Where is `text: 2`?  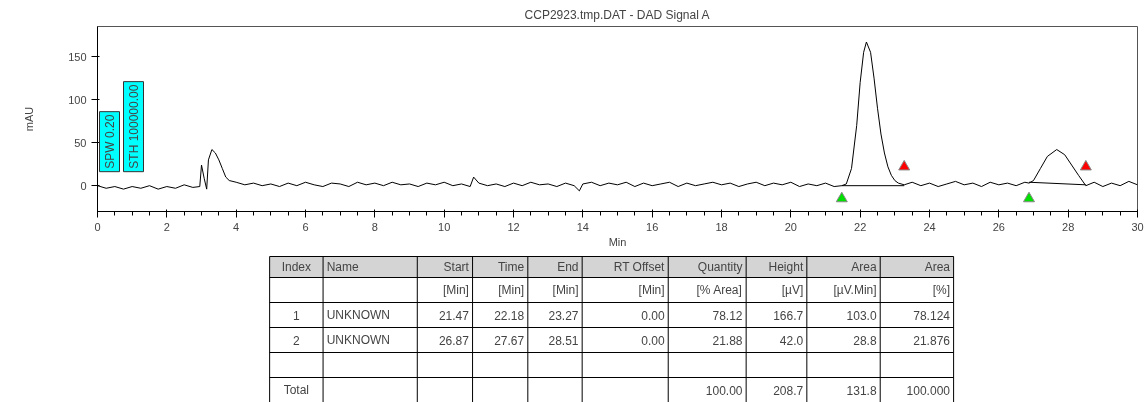 text: 2 is located at coordinates (297, 340).